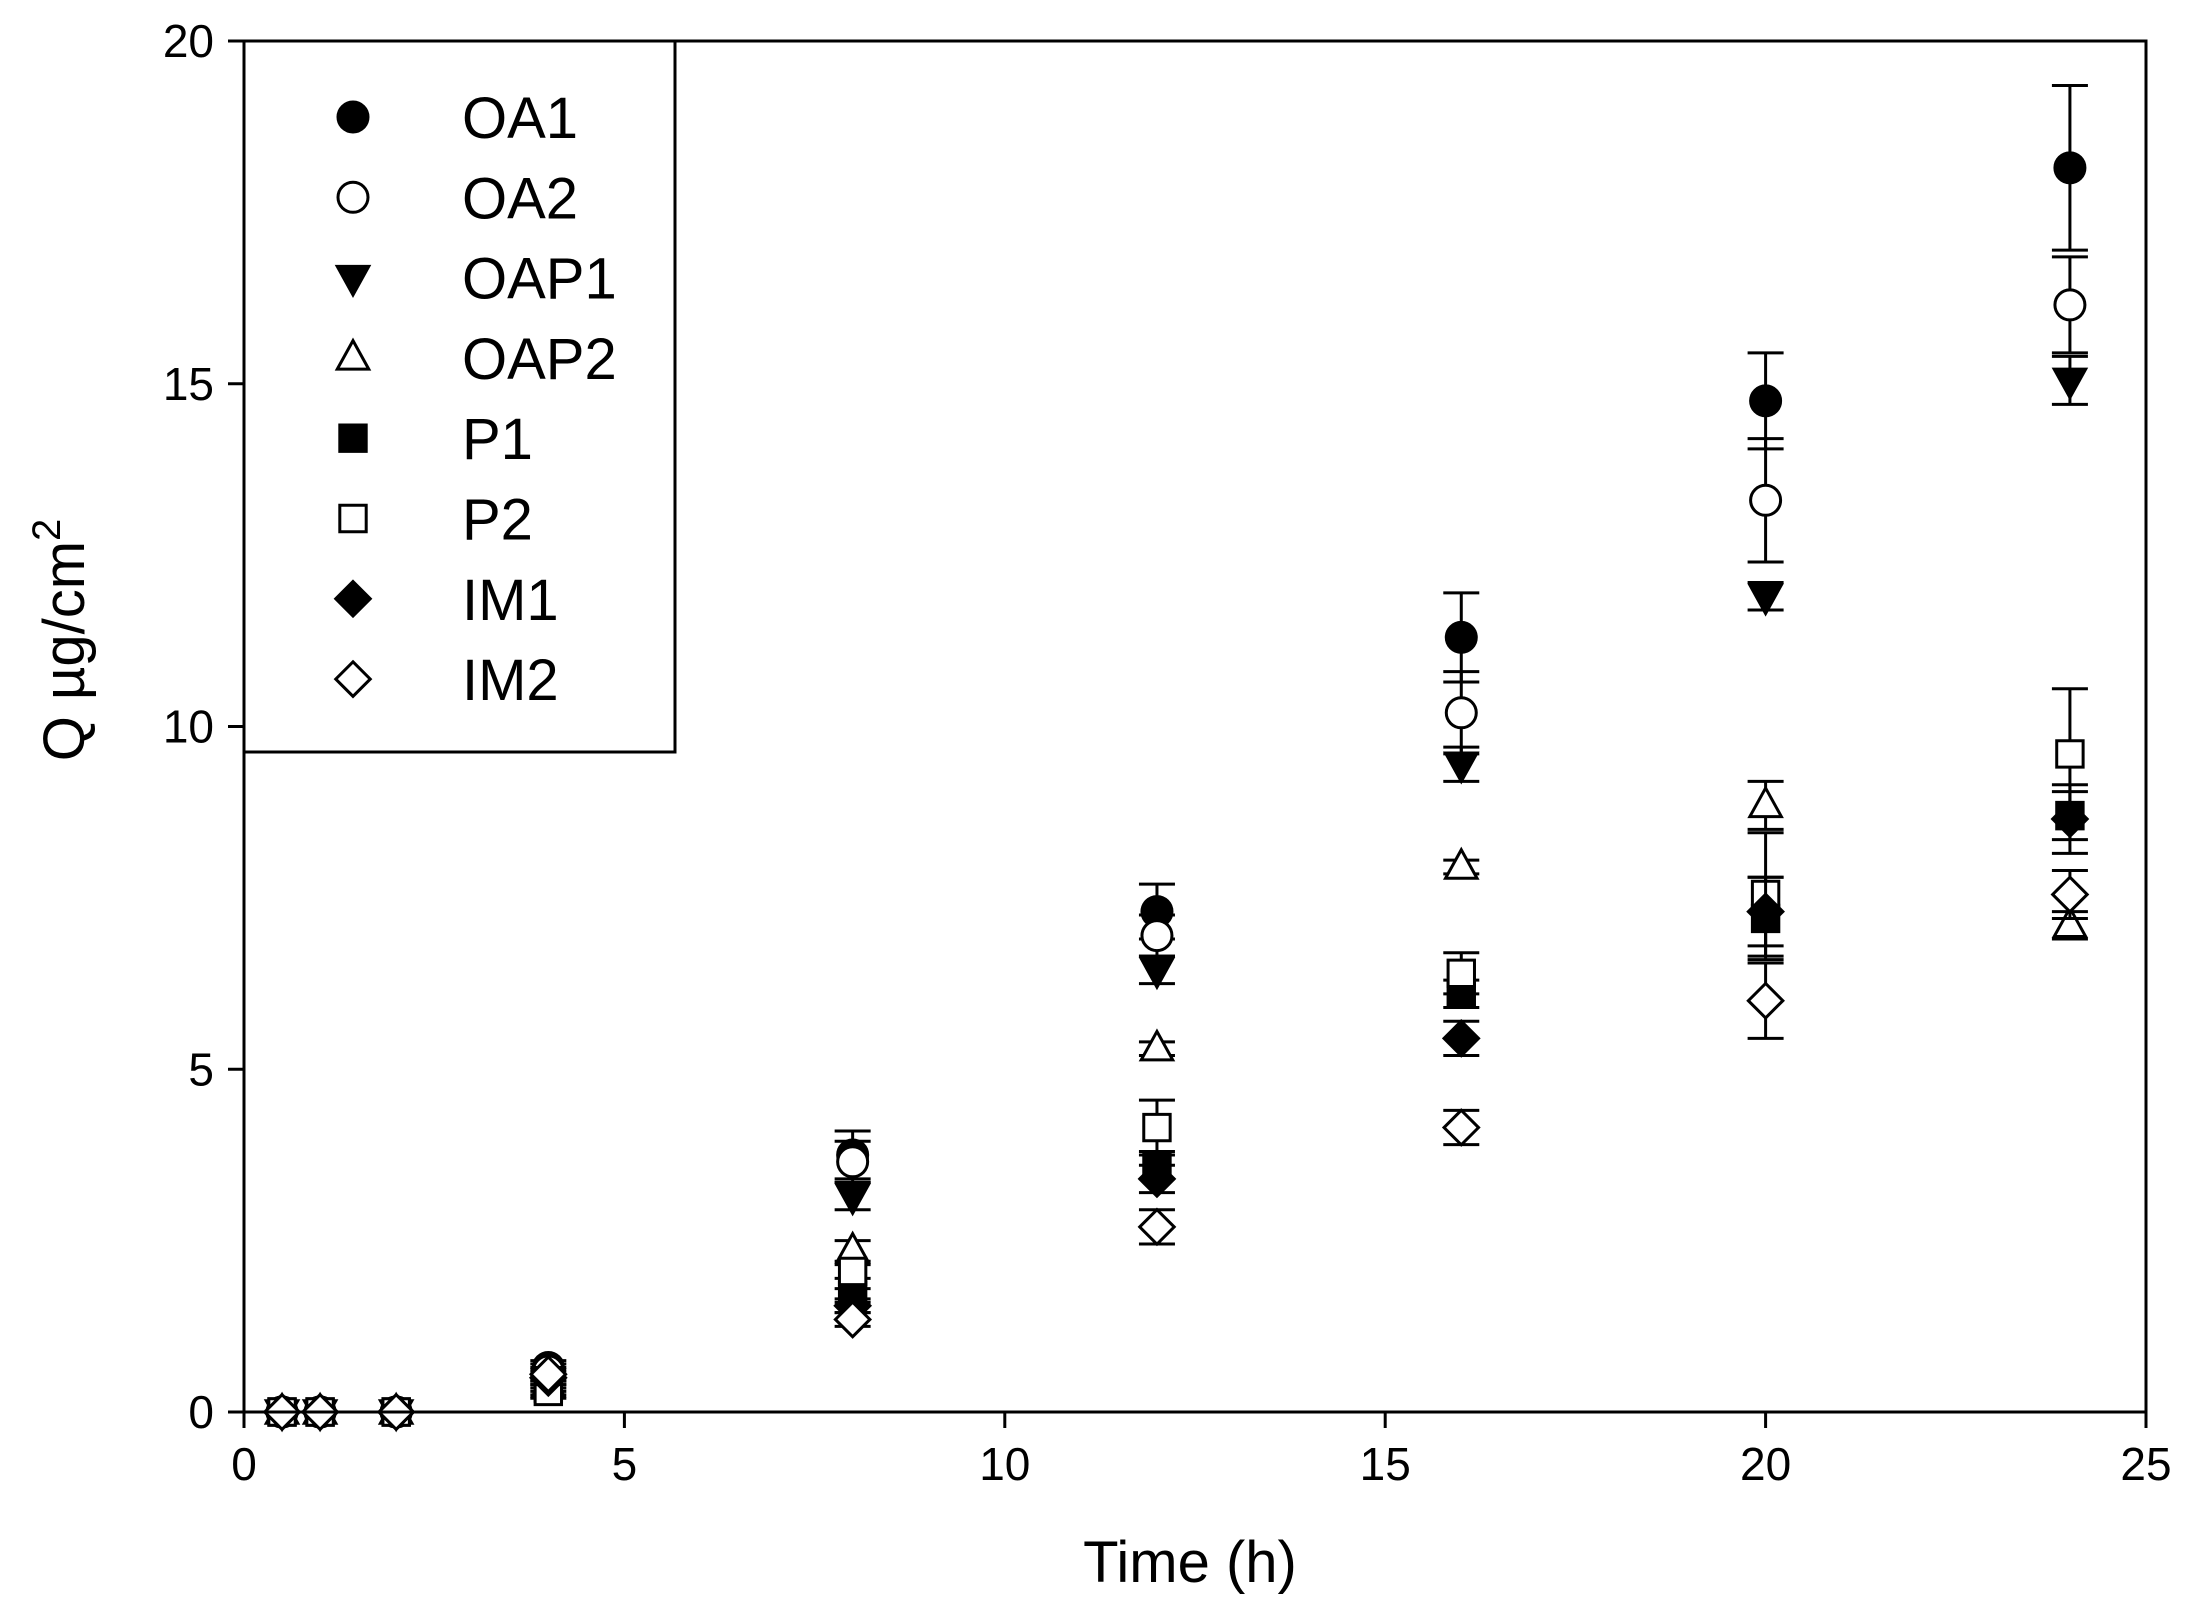  I want to click on legend-marker-p2, so click(353, 518).